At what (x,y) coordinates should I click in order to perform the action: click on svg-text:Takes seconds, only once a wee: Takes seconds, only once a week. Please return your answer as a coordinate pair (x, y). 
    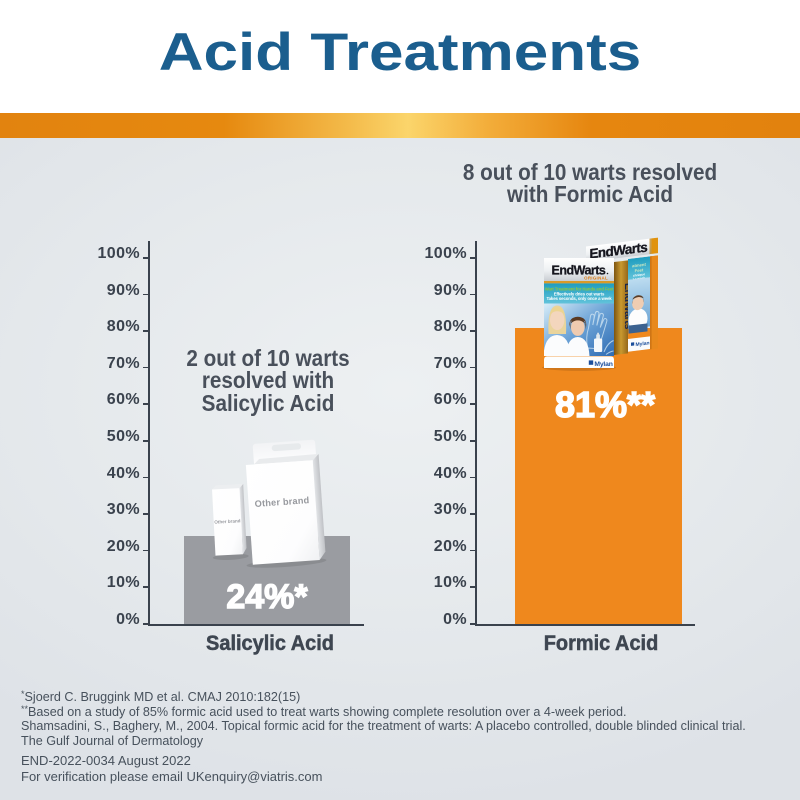
    Looking at the image, I should click on (579, 298).